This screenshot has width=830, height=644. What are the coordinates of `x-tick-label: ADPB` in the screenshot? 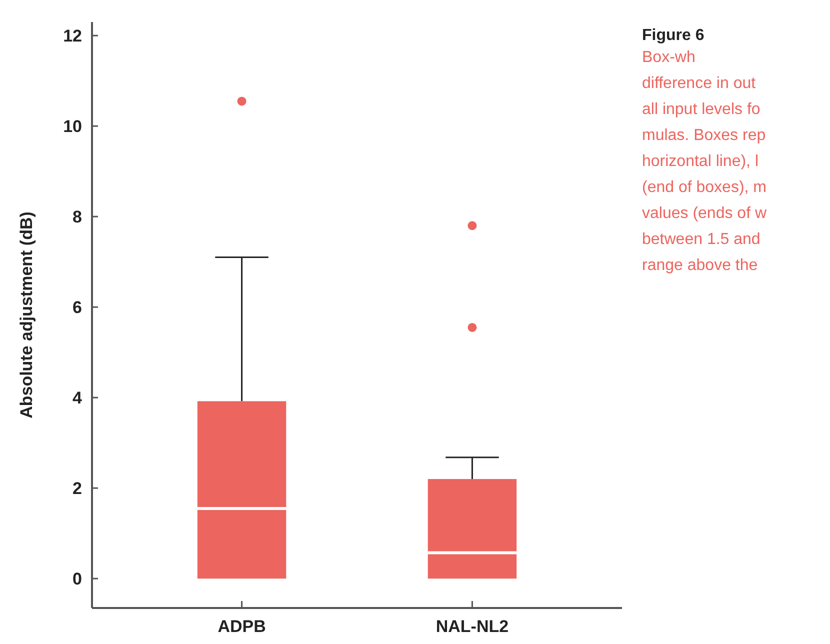 It's located at (242, 626).